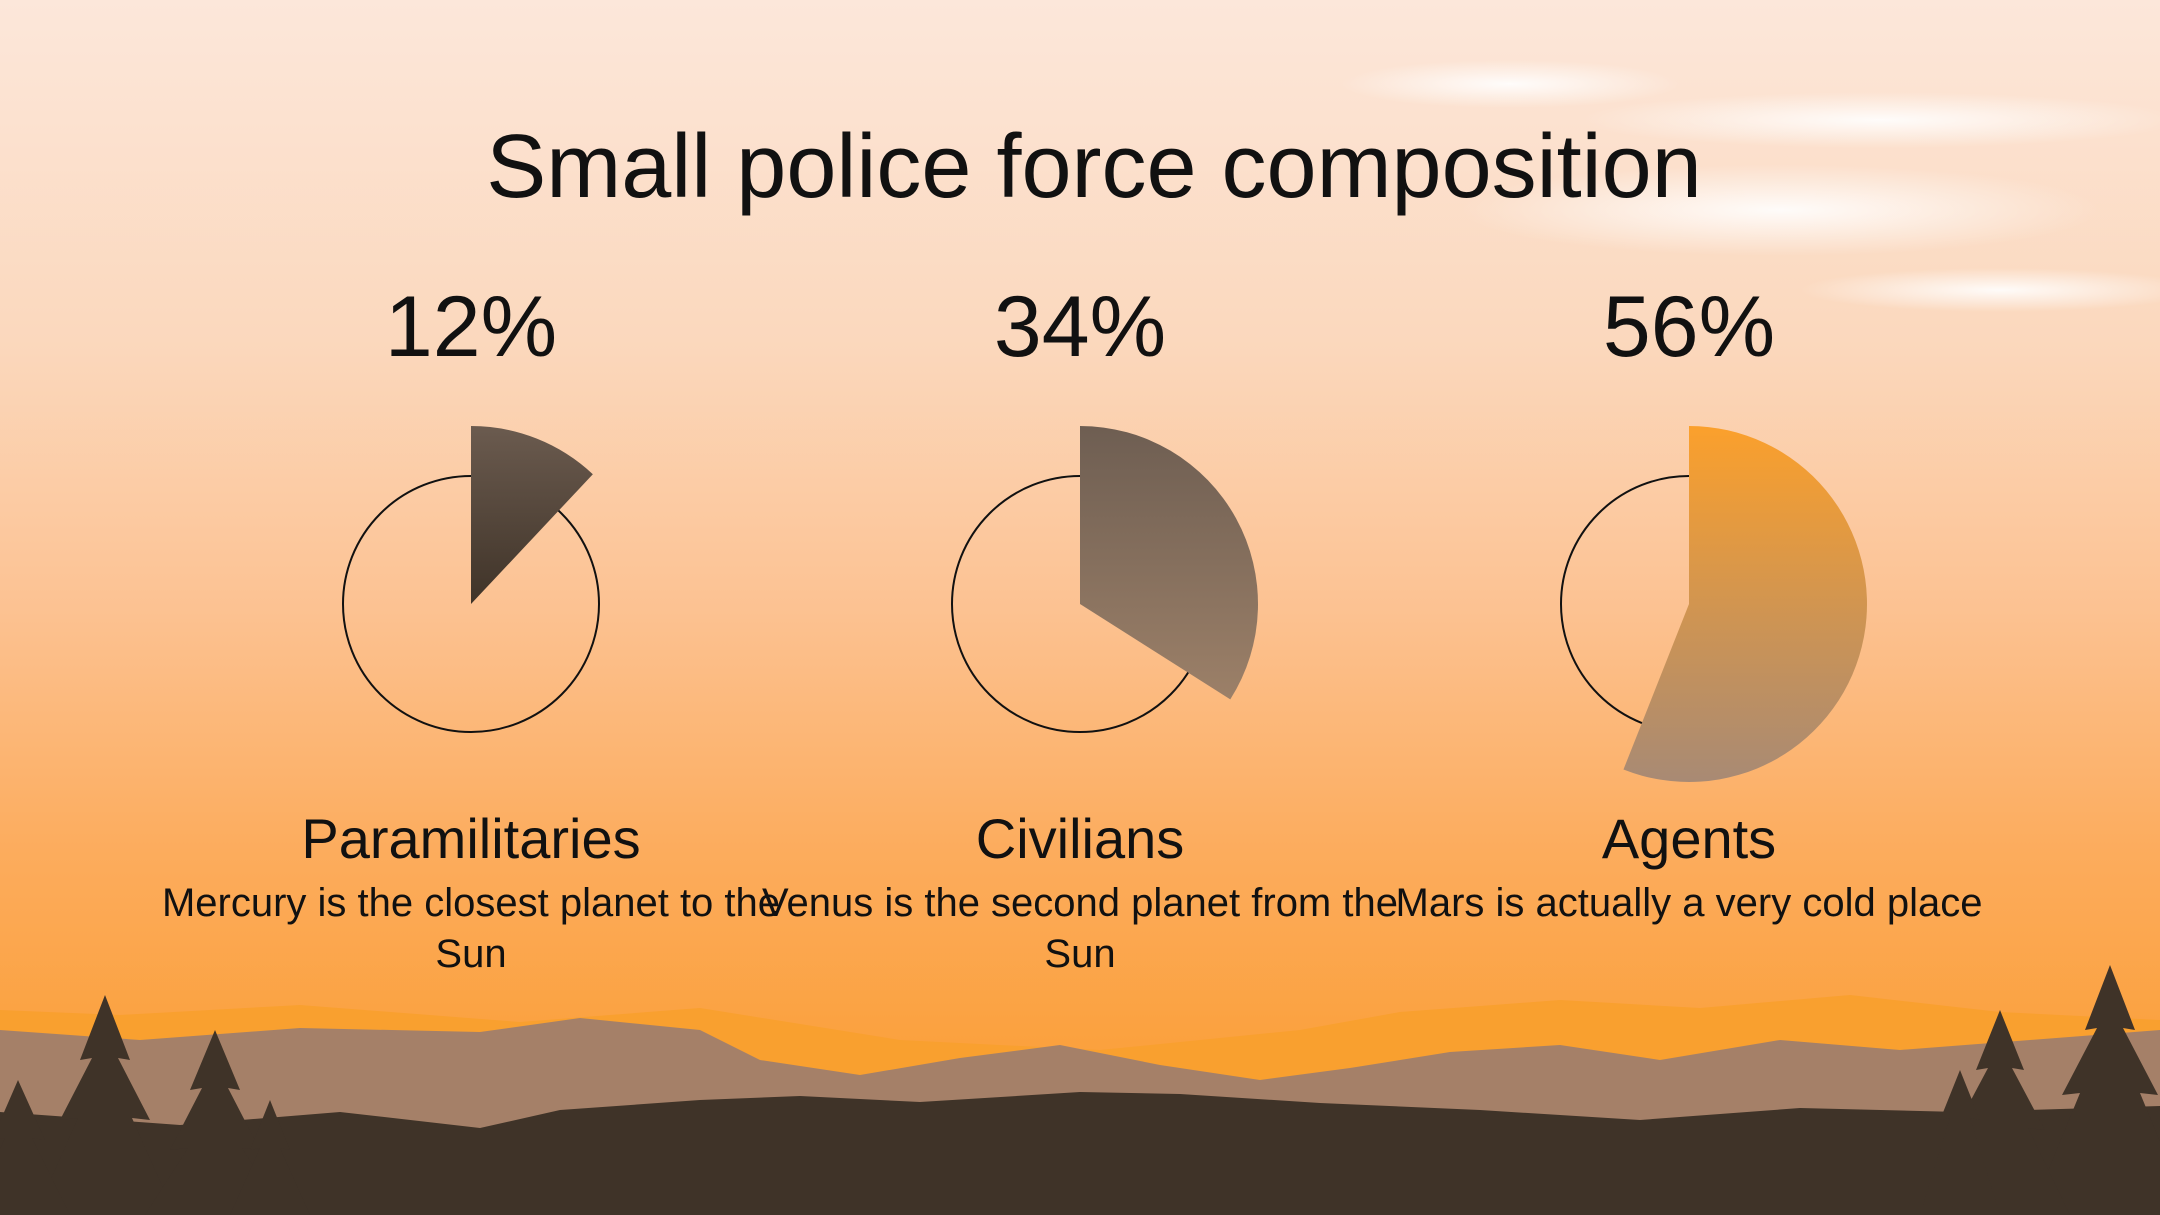  Describe the element at coordinates (471, 838) in the screenshot. I see `category-label: Paramilitaries` at that location.